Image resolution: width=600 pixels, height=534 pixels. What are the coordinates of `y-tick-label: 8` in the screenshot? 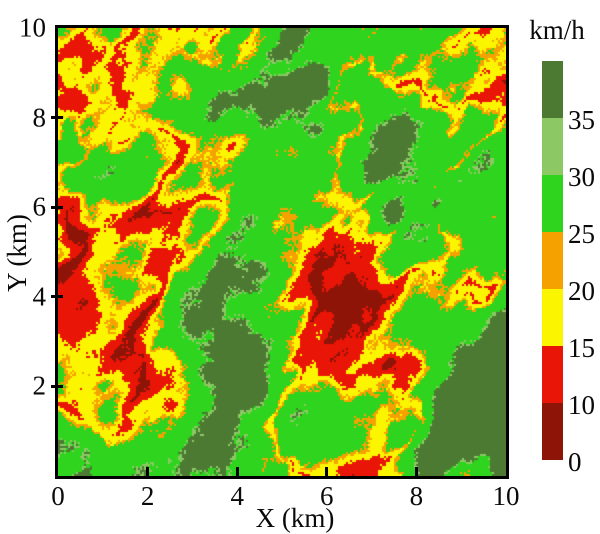 It's located at (39, 117).